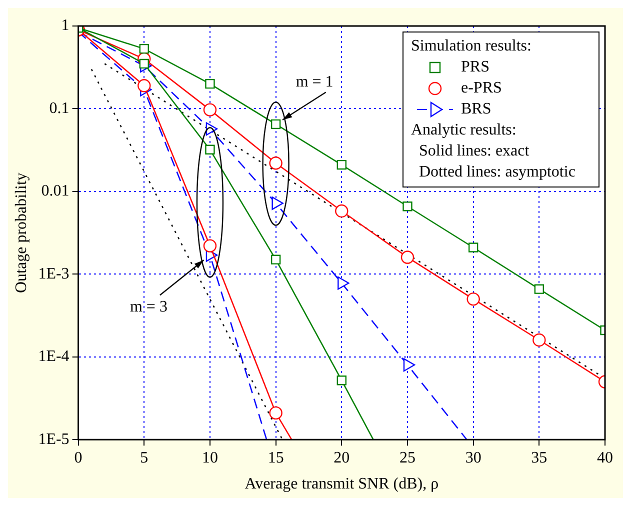  I want to click on x-axis-title: Average transmit SNR (dB), ρ, so click(341, 484).